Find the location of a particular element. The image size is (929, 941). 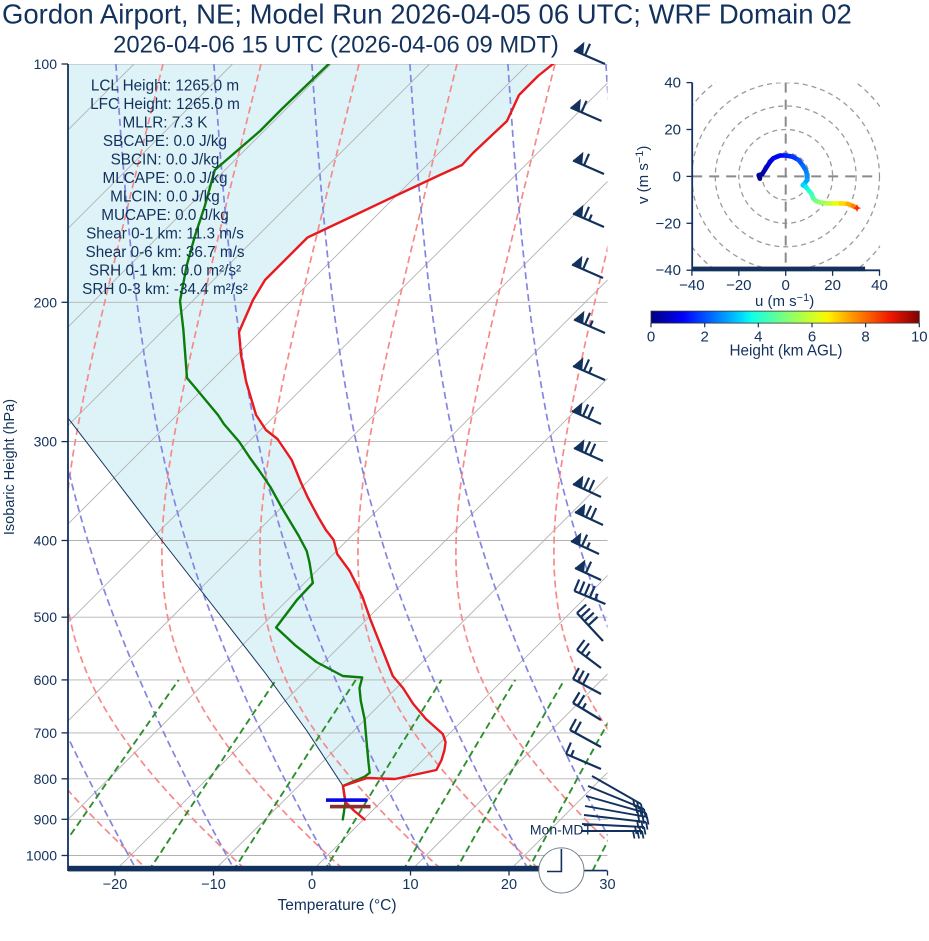

svg-text: 300 is located at coordinates (46, 442).